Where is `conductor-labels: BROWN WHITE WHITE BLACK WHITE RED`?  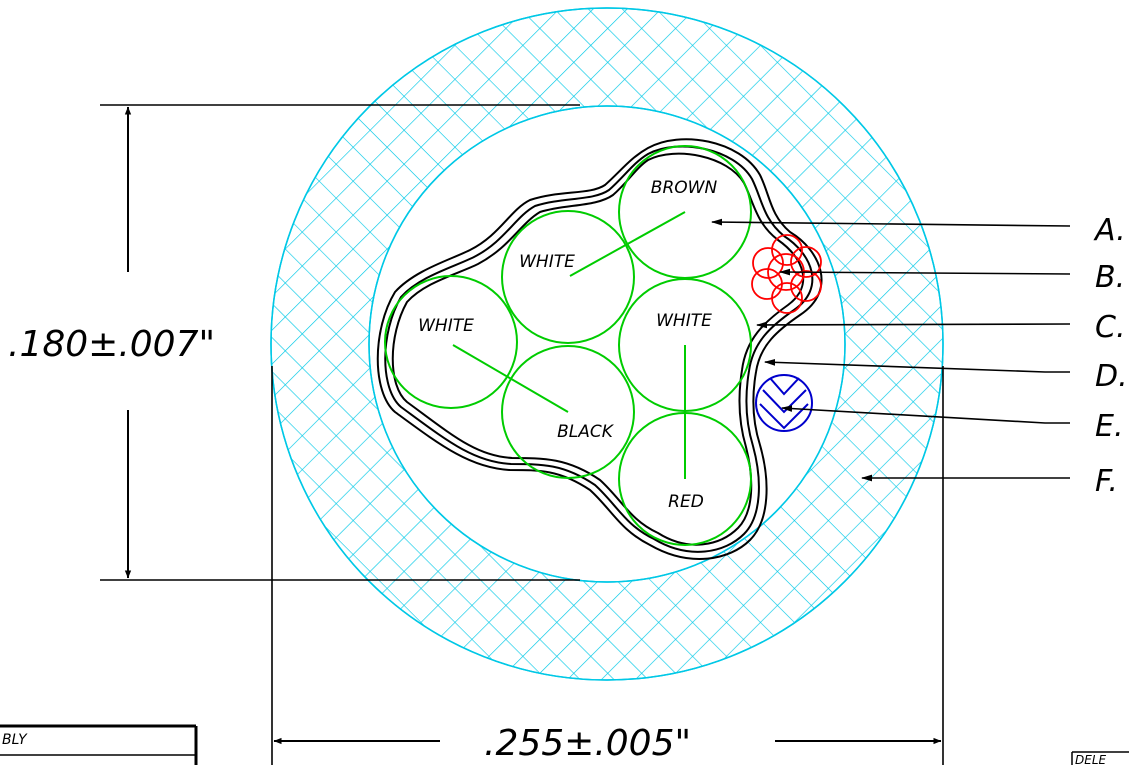
conductor-labels: BROWN WHITE WHITE BLACK WHITE RED is located at coordinates (567, 345).